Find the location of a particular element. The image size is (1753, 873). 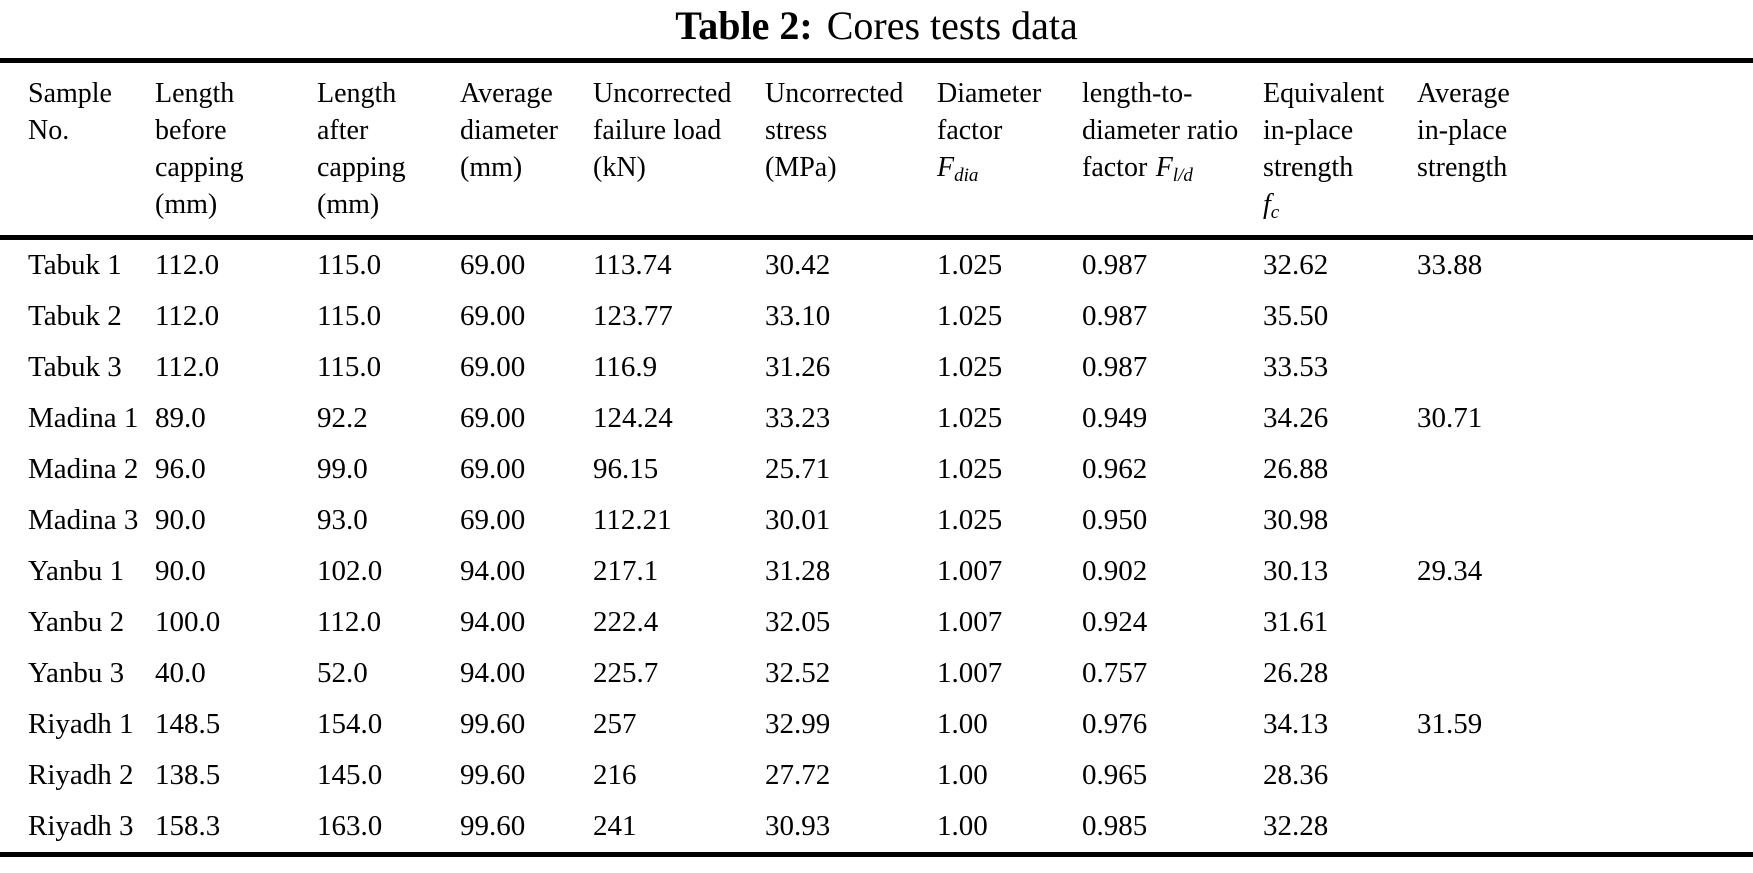

cell-uncorrected-stress: 32.52 is located at coordinates (798, 673).